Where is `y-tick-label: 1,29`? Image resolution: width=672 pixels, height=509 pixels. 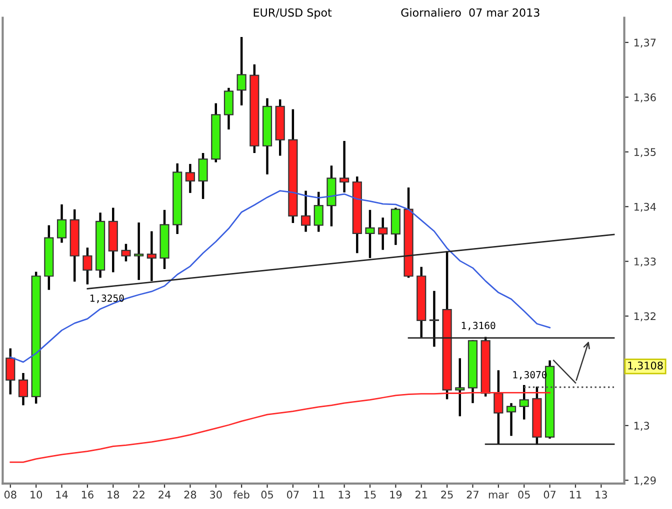
y-tick-label: 1,29 is located at coordinates (645, 481).